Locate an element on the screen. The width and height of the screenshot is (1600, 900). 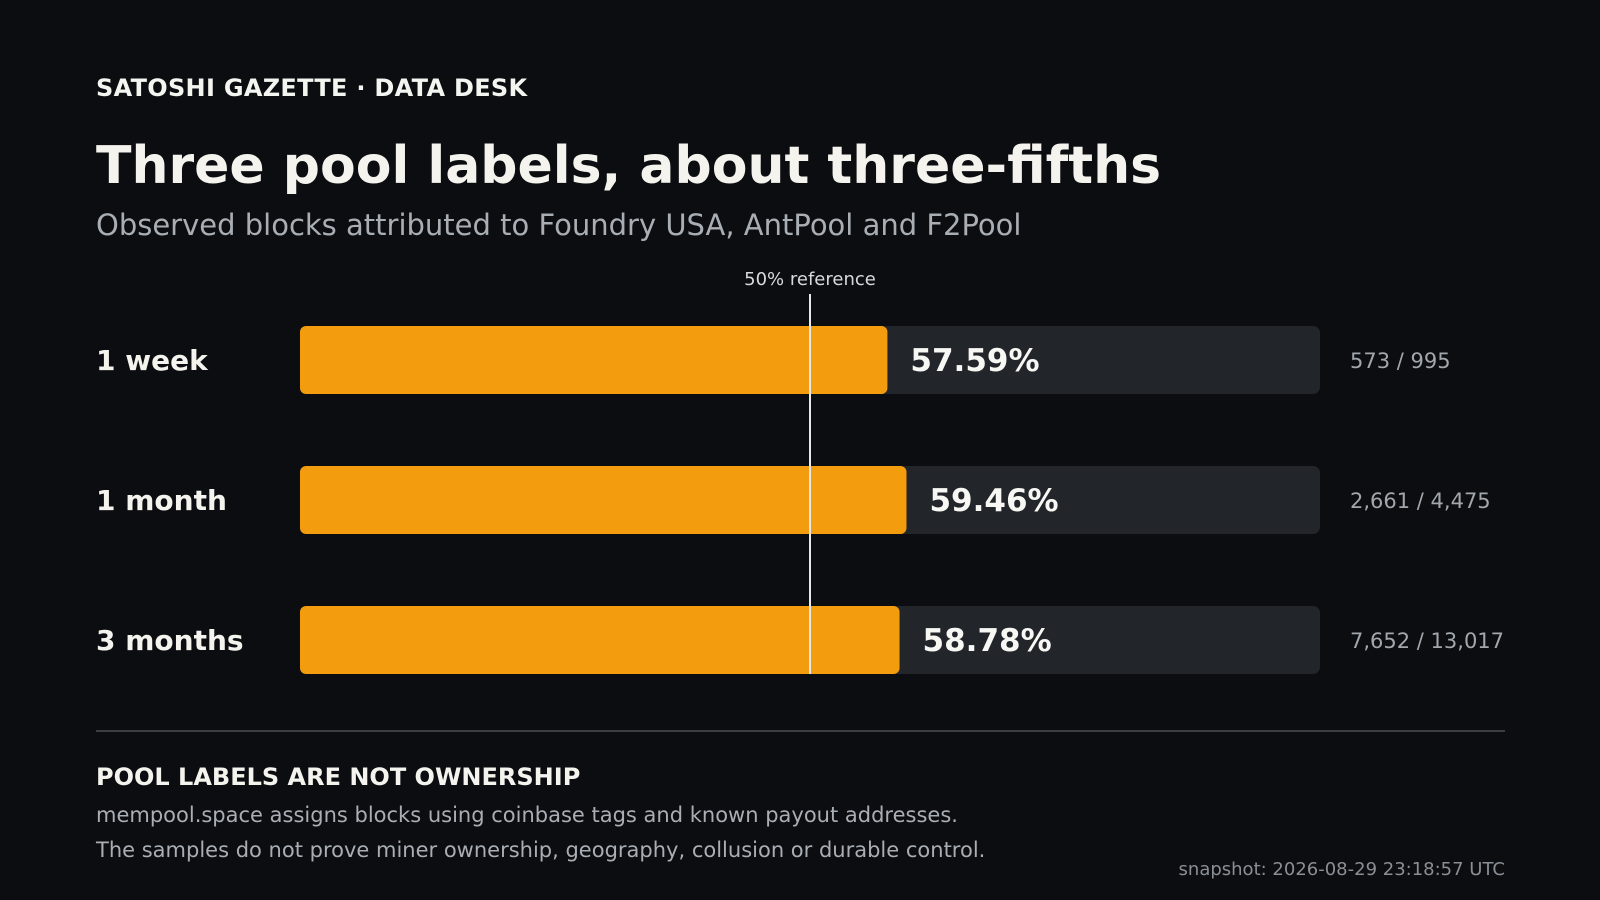
value-label-3-months: 58.78% is located at coordinates (987, 641).